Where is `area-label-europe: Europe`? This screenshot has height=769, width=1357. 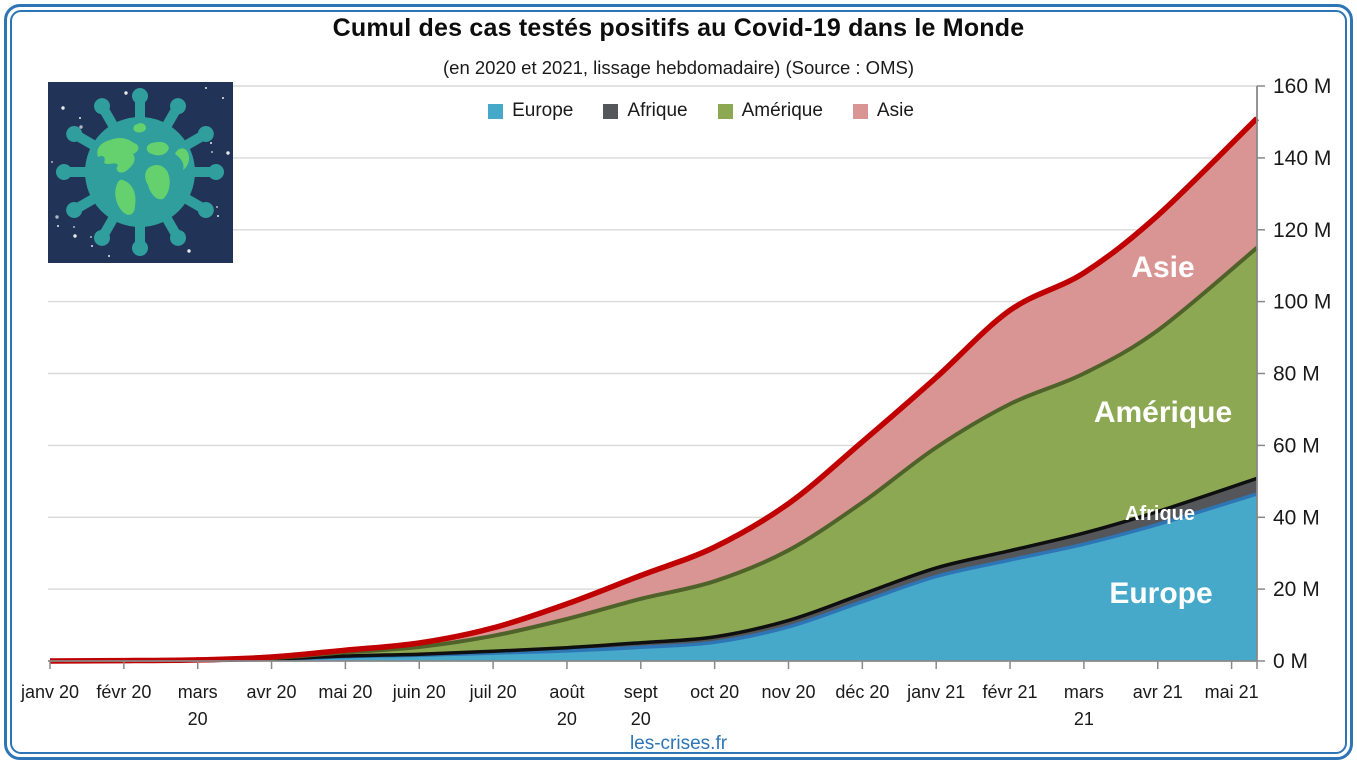
area-label-europe: Europe is located at coordinates (1160, 593).